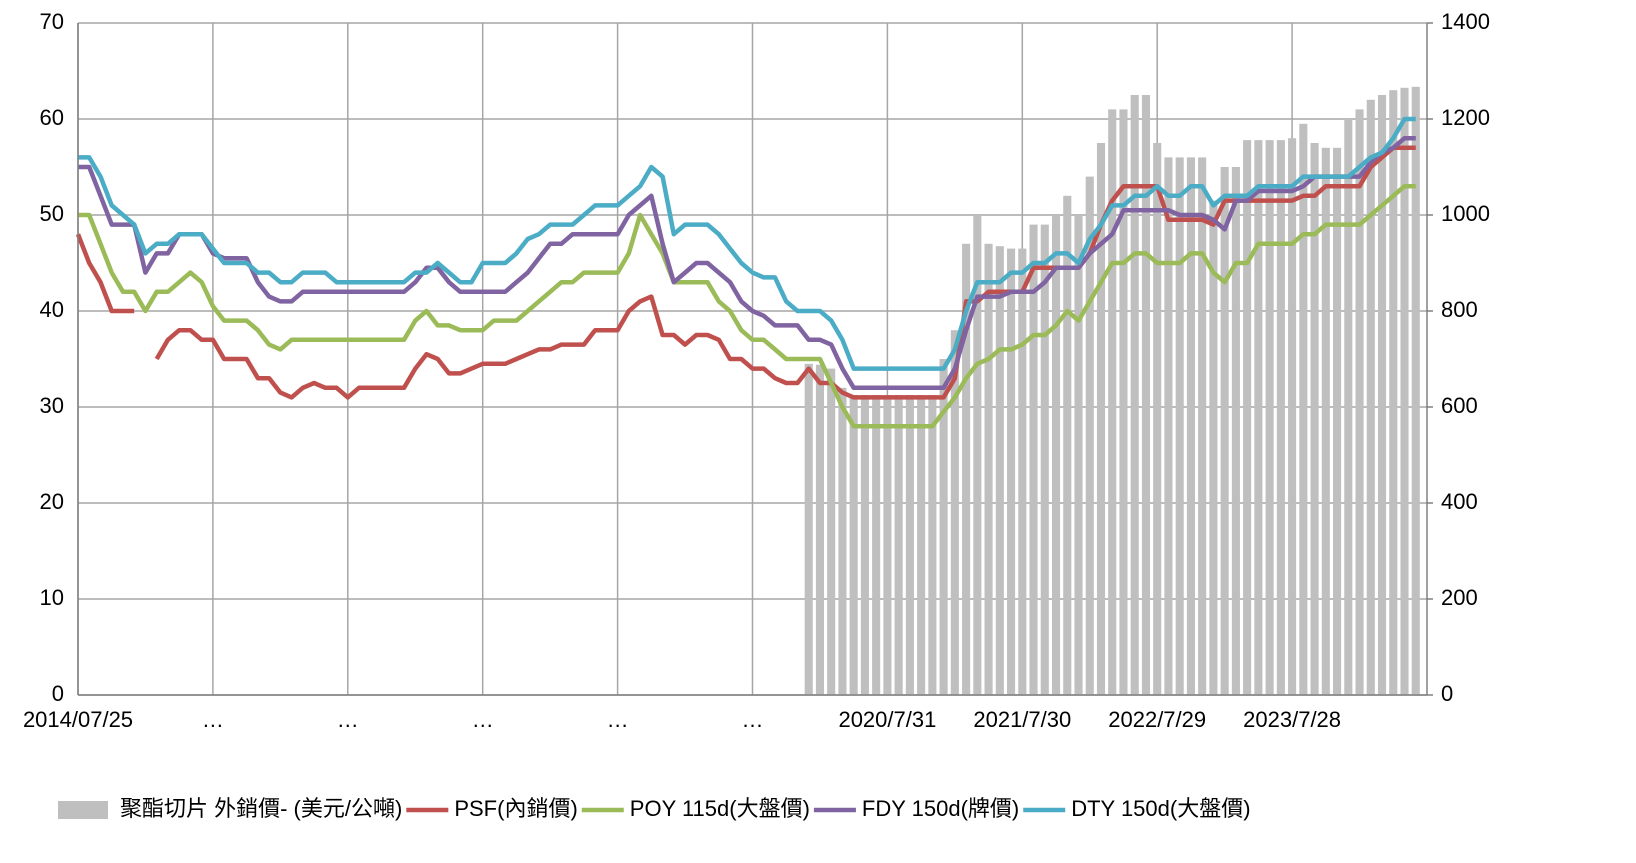  I want to click on y-tick-label: 20, so click(52, 501).